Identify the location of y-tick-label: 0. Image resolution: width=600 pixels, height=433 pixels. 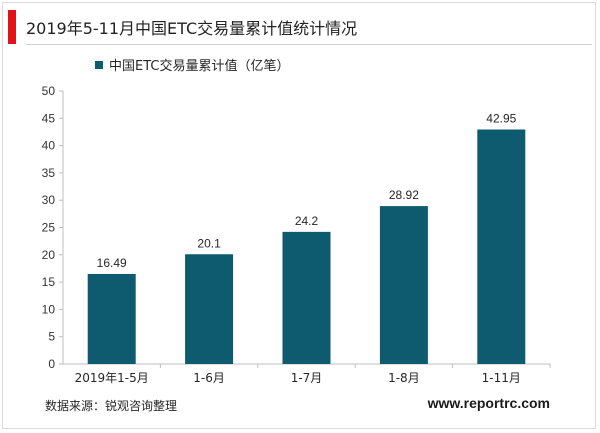
(51, 364).